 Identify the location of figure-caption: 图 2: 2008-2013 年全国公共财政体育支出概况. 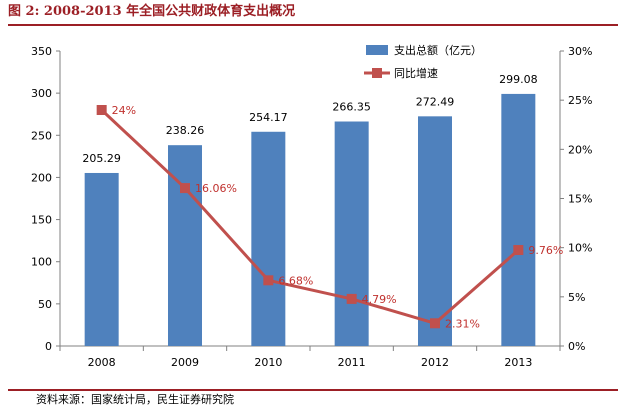
(152, 11).